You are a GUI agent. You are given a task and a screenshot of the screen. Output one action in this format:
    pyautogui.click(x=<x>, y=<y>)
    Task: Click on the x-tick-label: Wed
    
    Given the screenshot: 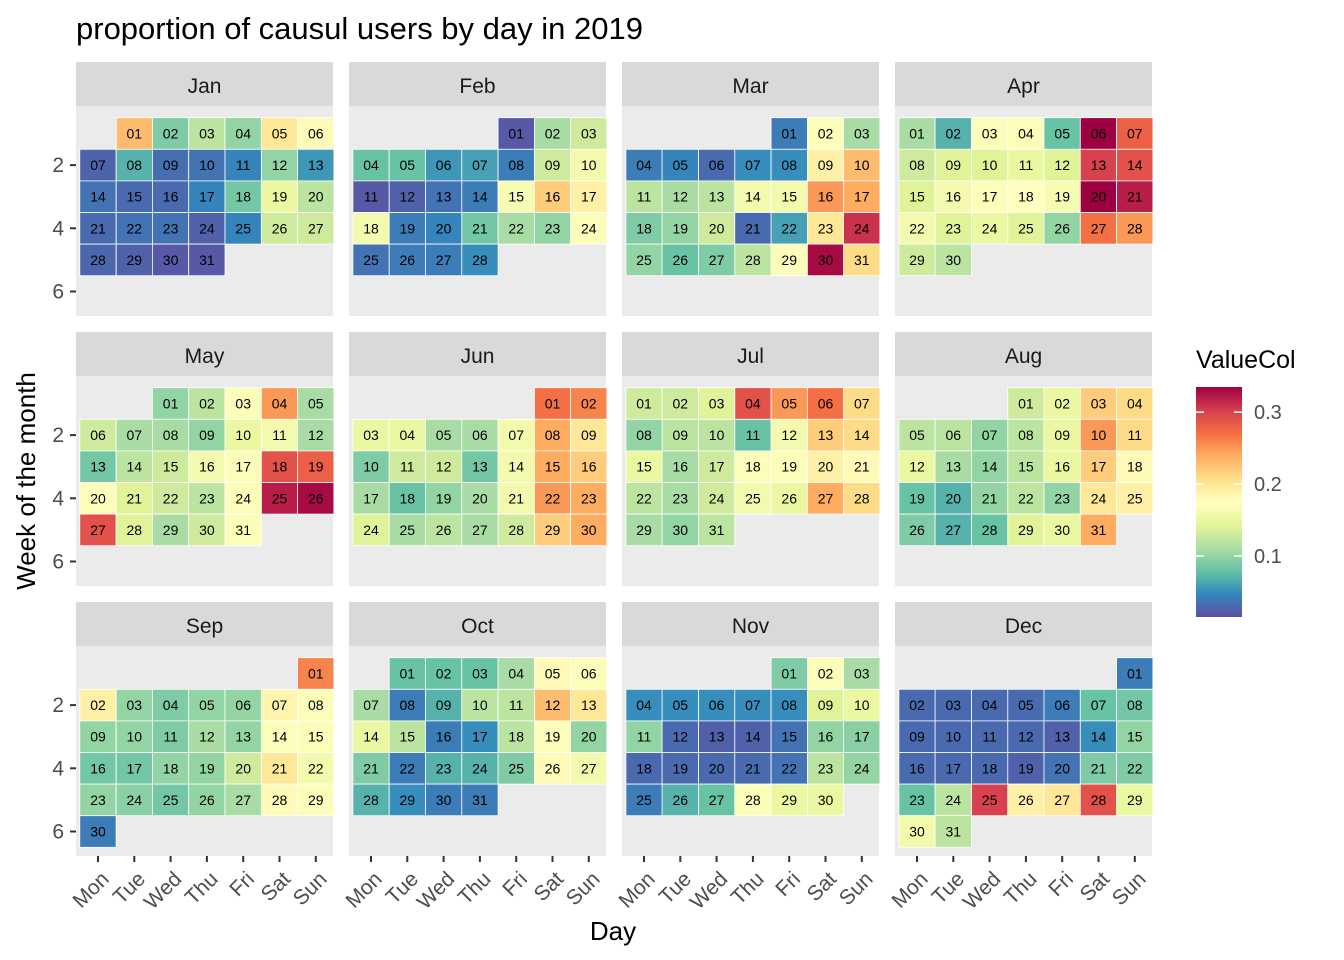 What is the action you would take?
    pyautogui.click(x=982, y=890)
    